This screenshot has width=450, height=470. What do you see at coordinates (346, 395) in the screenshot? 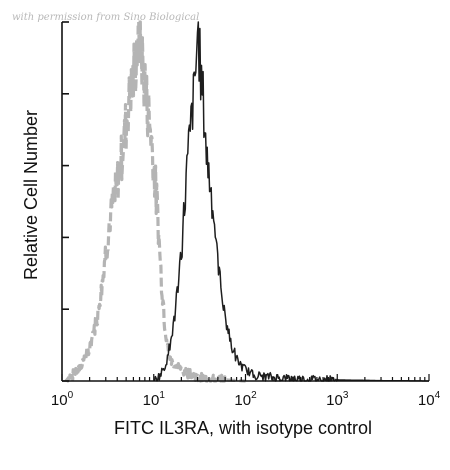
I see `x-tick-exponent: 3` at bounding box center [346, 395].